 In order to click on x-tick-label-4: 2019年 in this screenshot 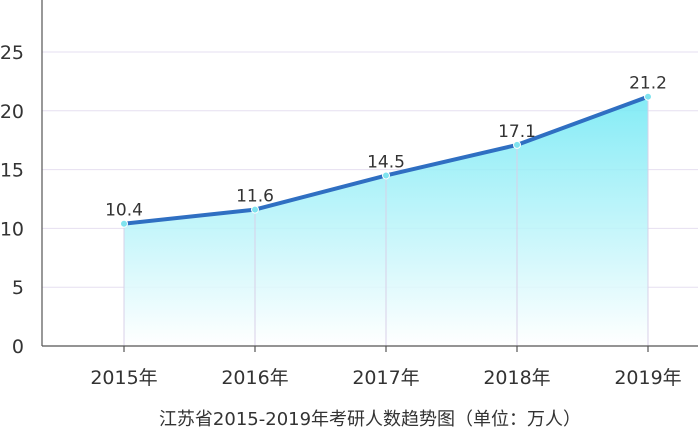, I will do `click(647, 378)`.